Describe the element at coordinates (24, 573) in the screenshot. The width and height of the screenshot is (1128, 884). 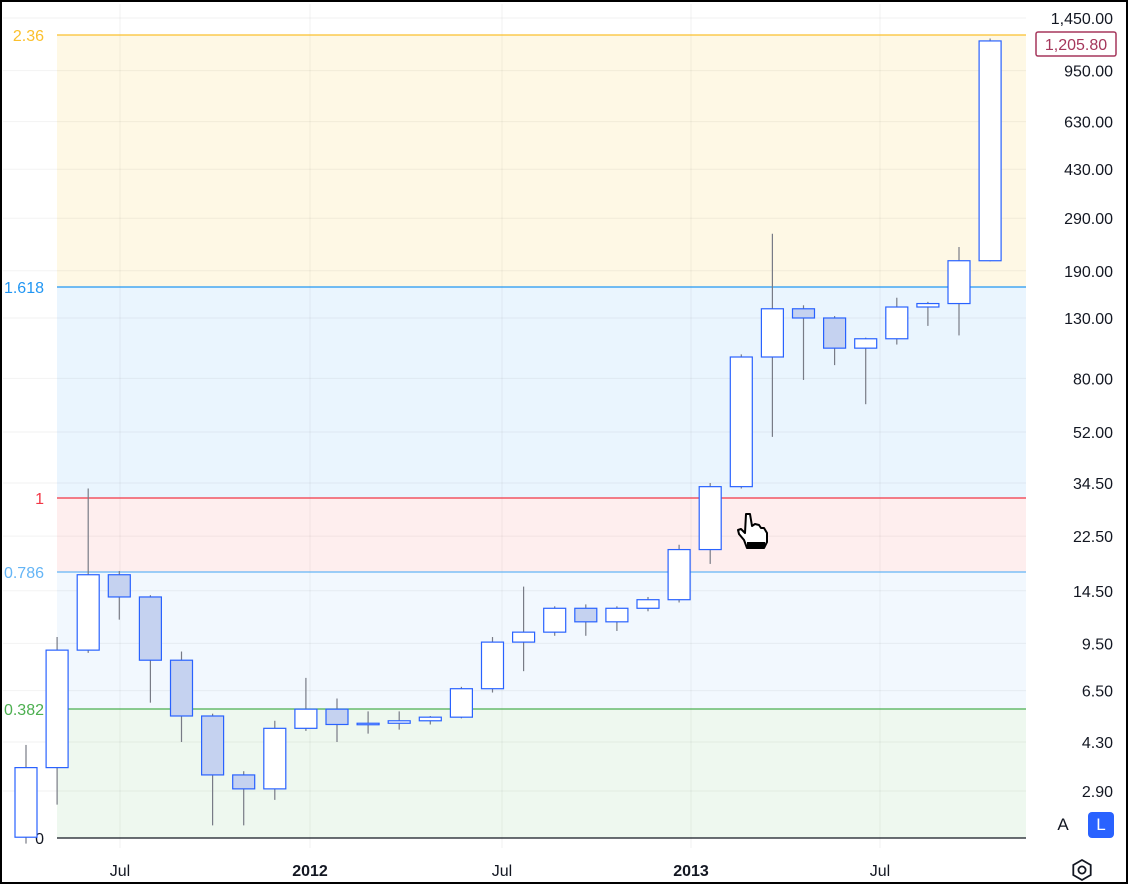
I see `fib-label-0.786: 0.786` at that location.